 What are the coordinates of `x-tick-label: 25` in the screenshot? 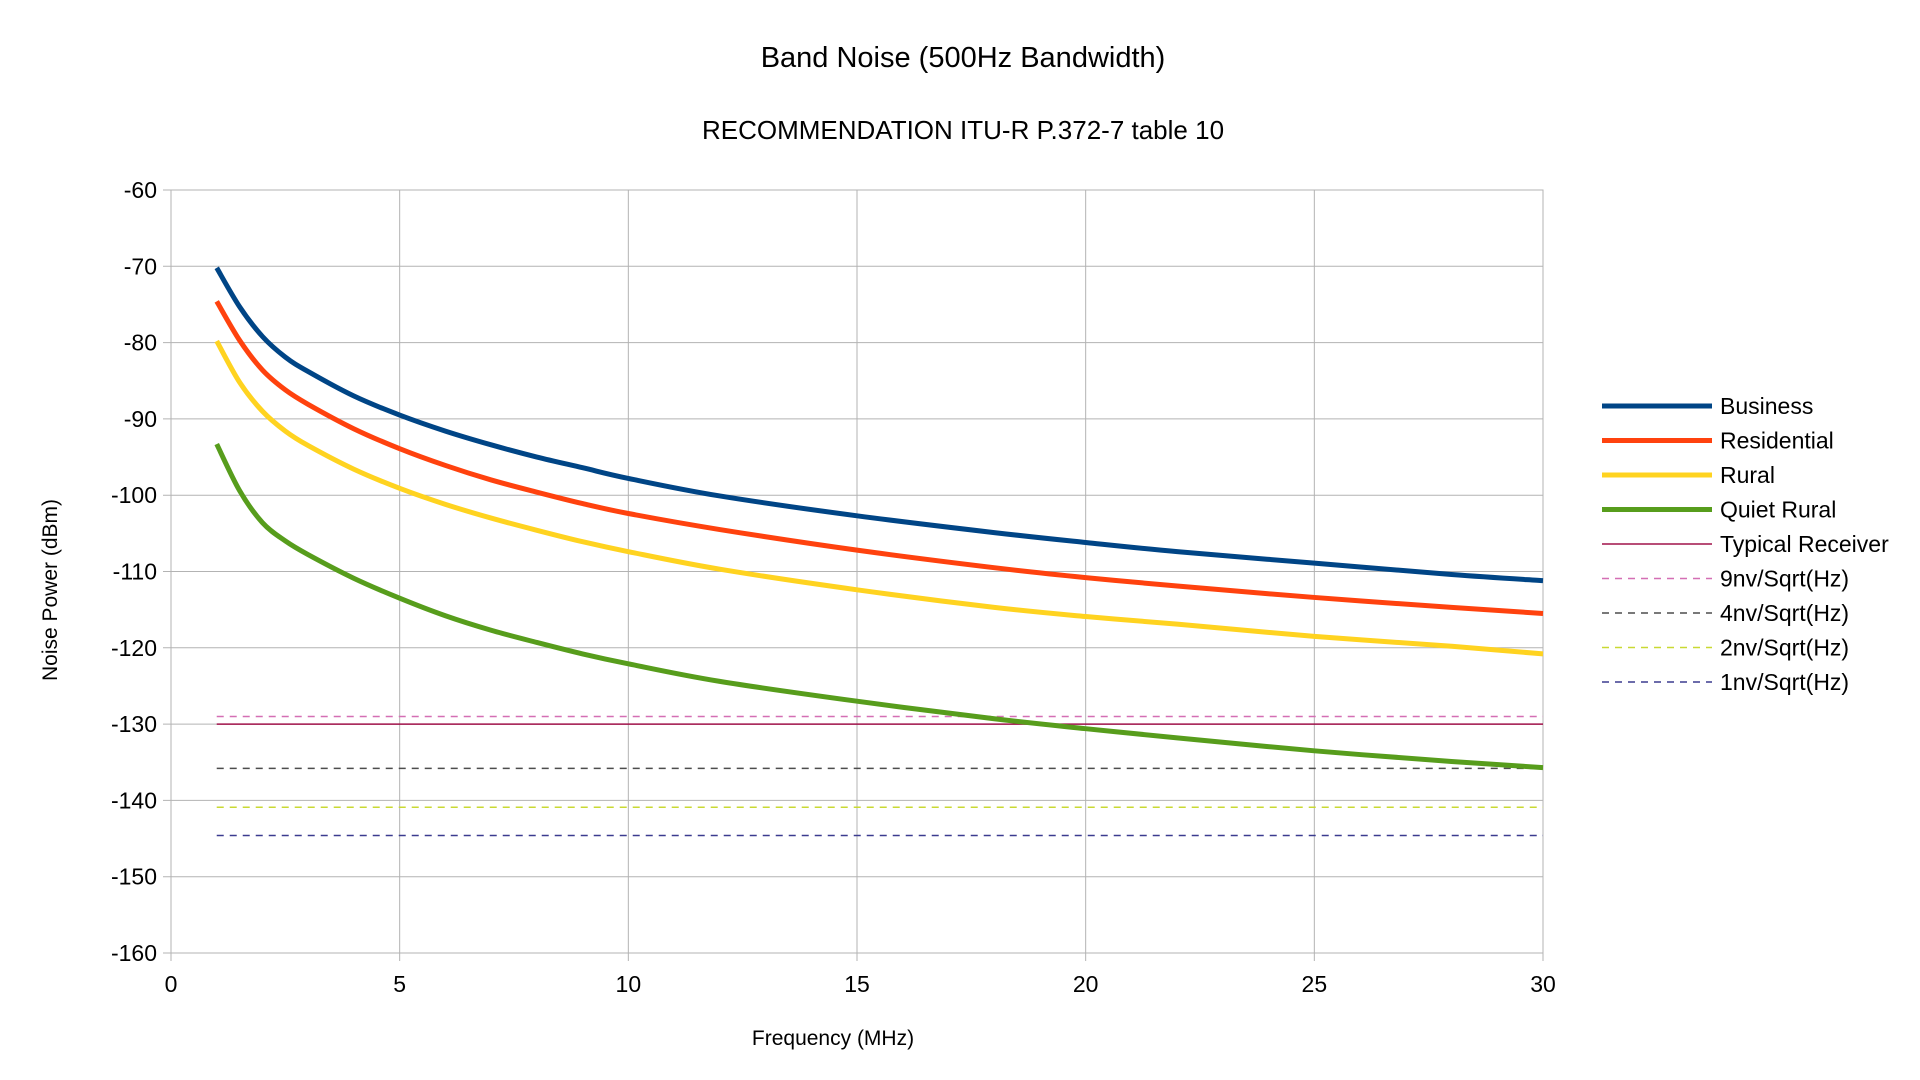 It's located at (1315, 984).